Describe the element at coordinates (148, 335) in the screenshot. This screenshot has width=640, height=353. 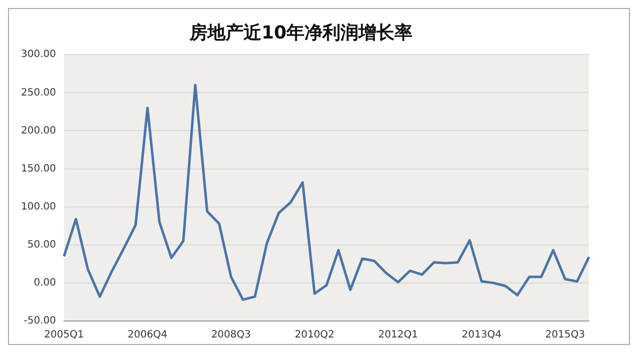
I see `x-tick-label: 2006Q4` at that location.